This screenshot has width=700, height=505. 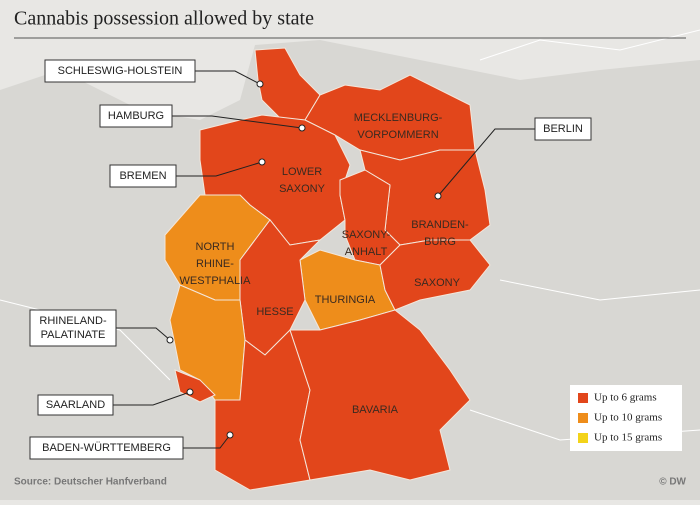 I want to click on state-label: BAVARIA, so click(x=375, y=410).